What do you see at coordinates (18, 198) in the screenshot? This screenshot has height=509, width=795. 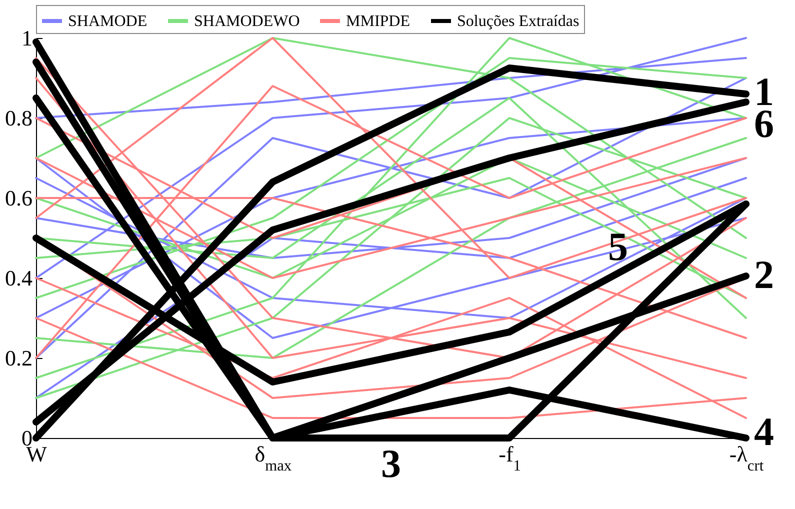 I see `y-tick-label: 0.6` at bounding box center [18, 198].